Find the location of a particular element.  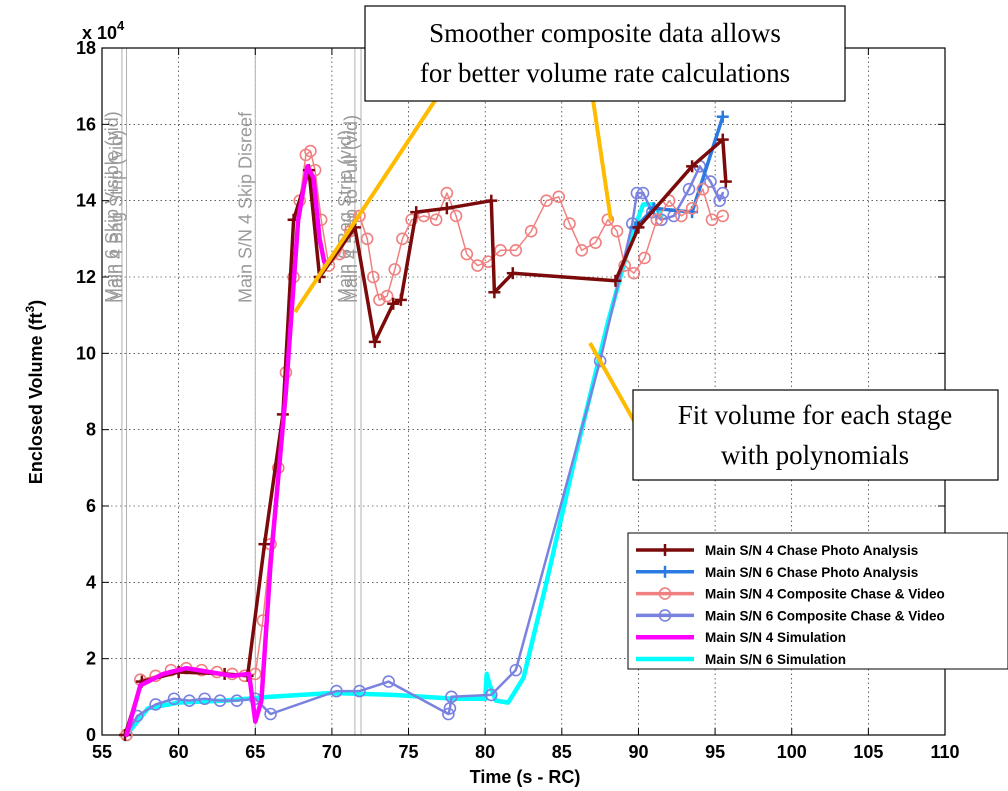

x-tick-label: 105 is located at coordinates (868, 752).